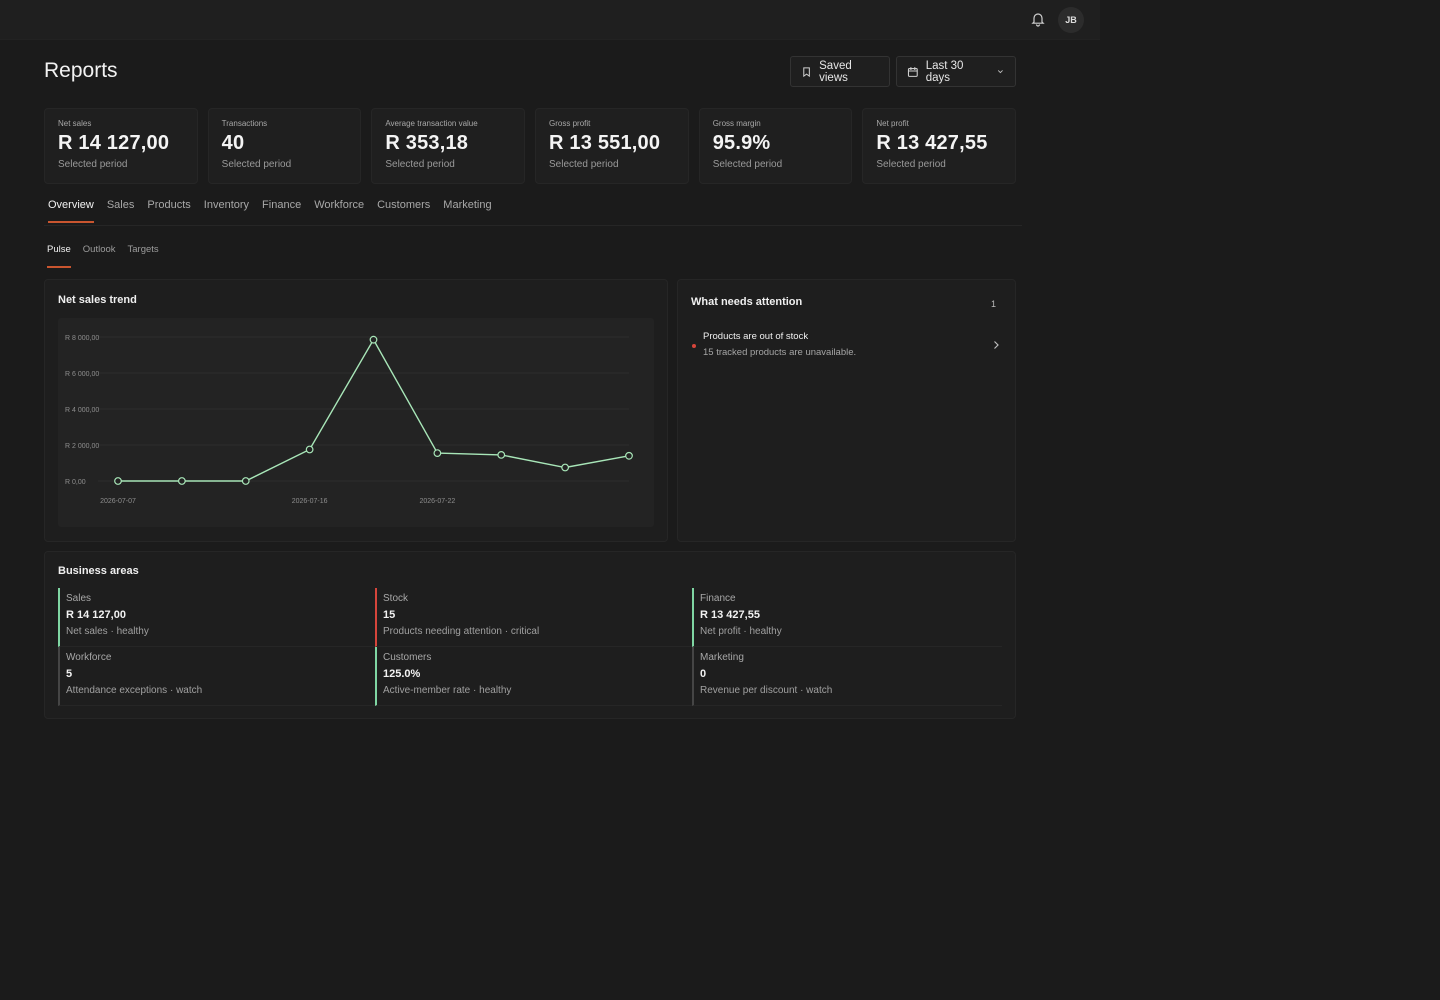 Image resolution: width=1440 pixels, height=1000 pixels. I want to click on y-tick-label: R 4 000,00, so click(82, 410).